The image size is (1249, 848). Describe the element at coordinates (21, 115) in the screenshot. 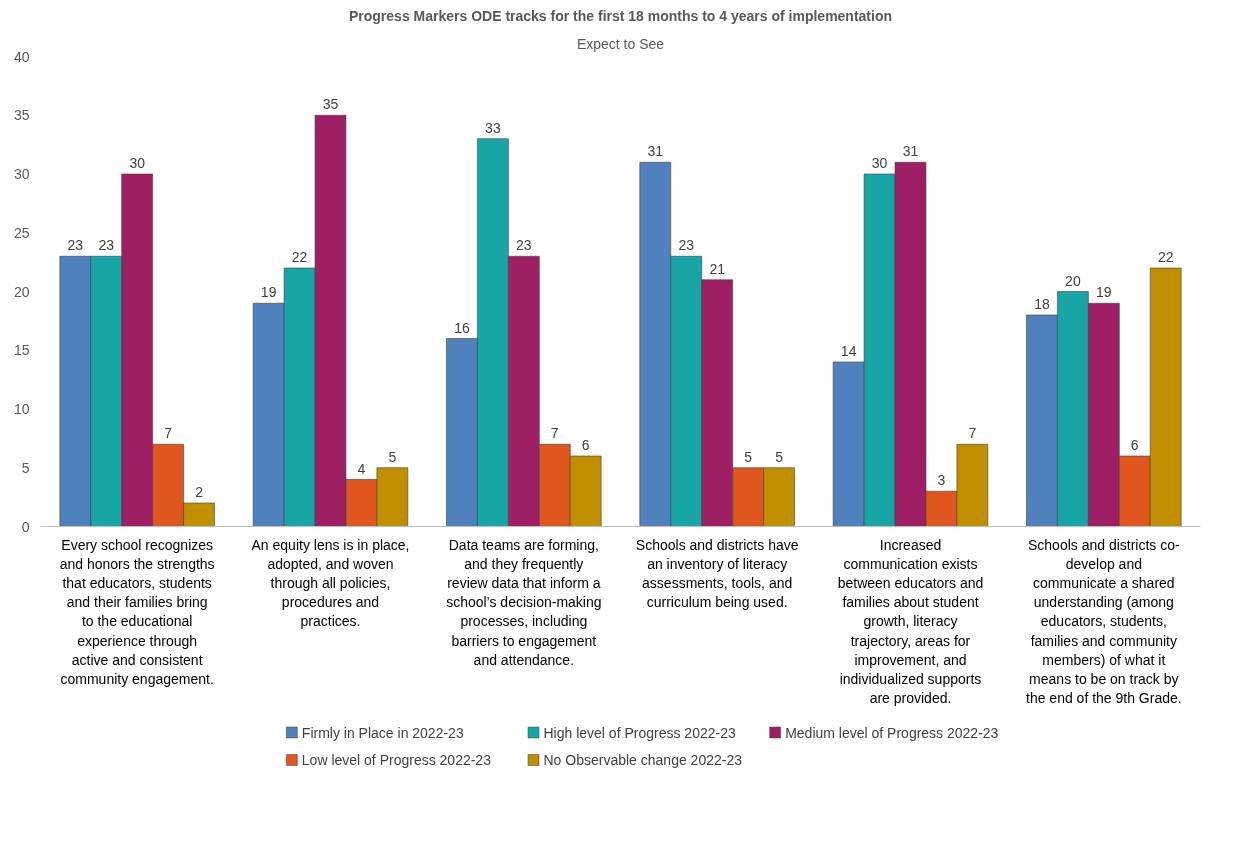

I see `y-tick-label: 35` at that location.